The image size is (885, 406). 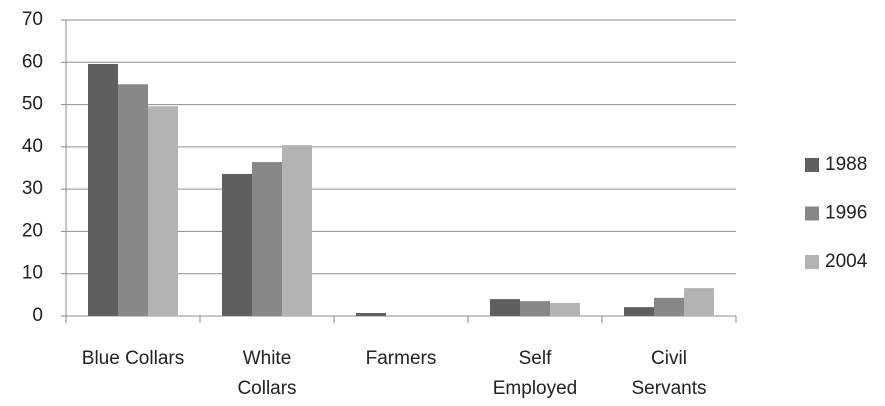 I want to click on y-tick-label: 30, so click(x=32, y=188).